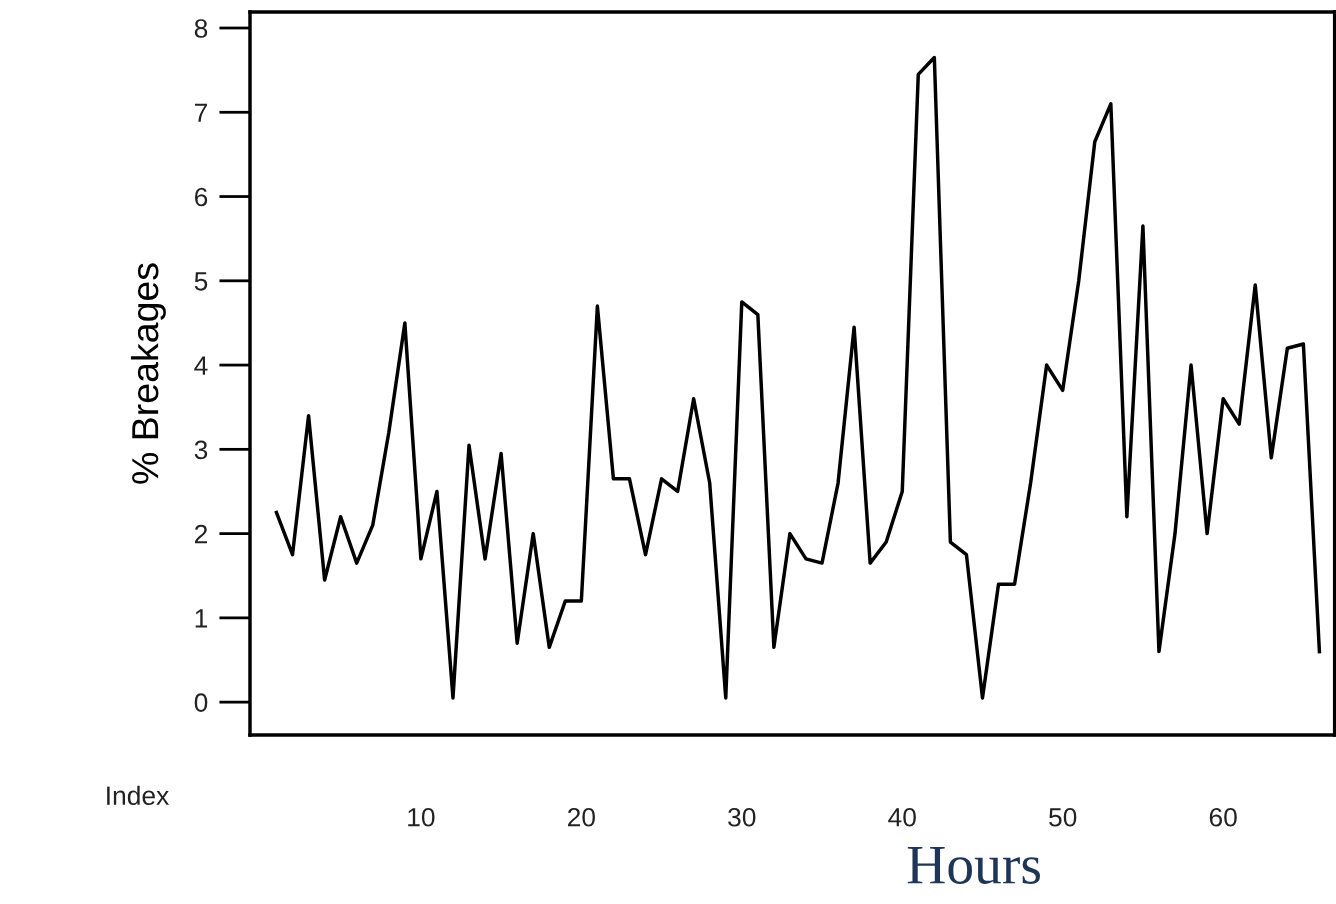 Image resolution: width=1336 pixels, height=904 pixels. I want to click on x-tick-label: 20, so click(581, 817).